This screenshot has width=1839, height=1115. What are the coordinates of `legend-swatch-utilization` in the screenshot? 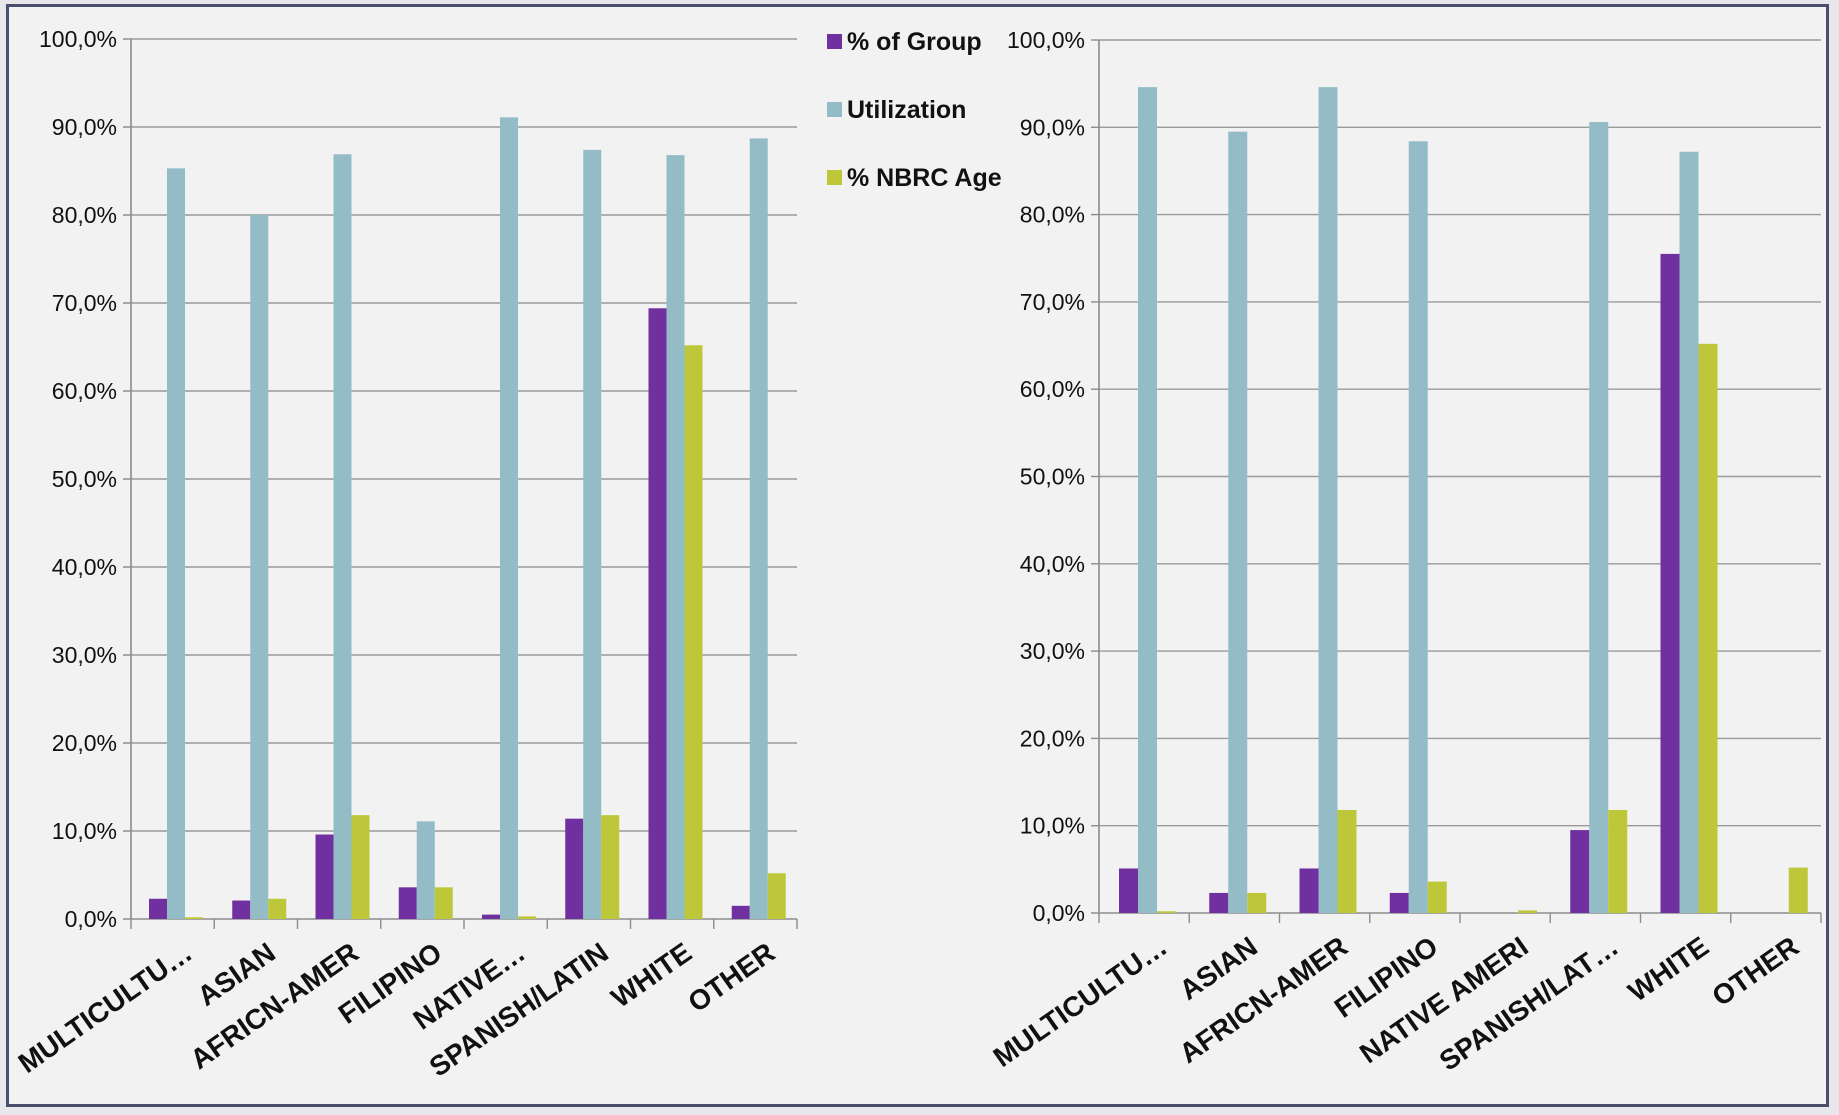 It's located at (834, 109).